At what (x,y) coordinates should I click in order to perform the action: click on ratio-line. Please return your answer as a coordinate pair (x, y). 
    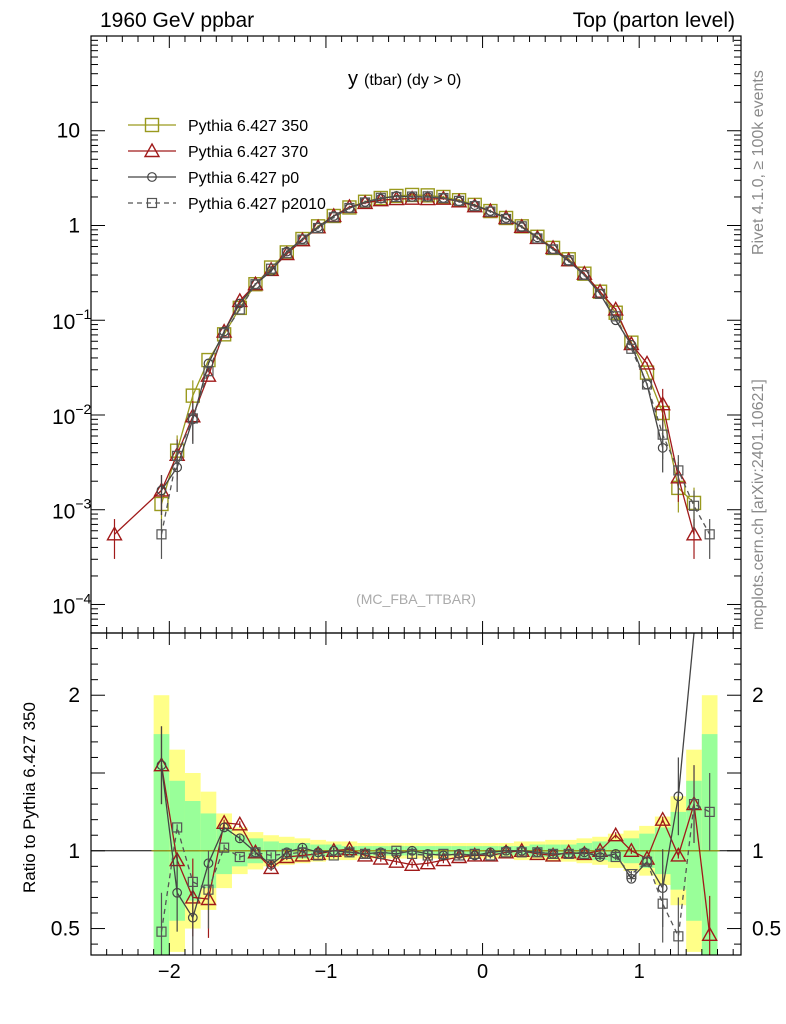
    Looking at the image, I should click on (435, 871).